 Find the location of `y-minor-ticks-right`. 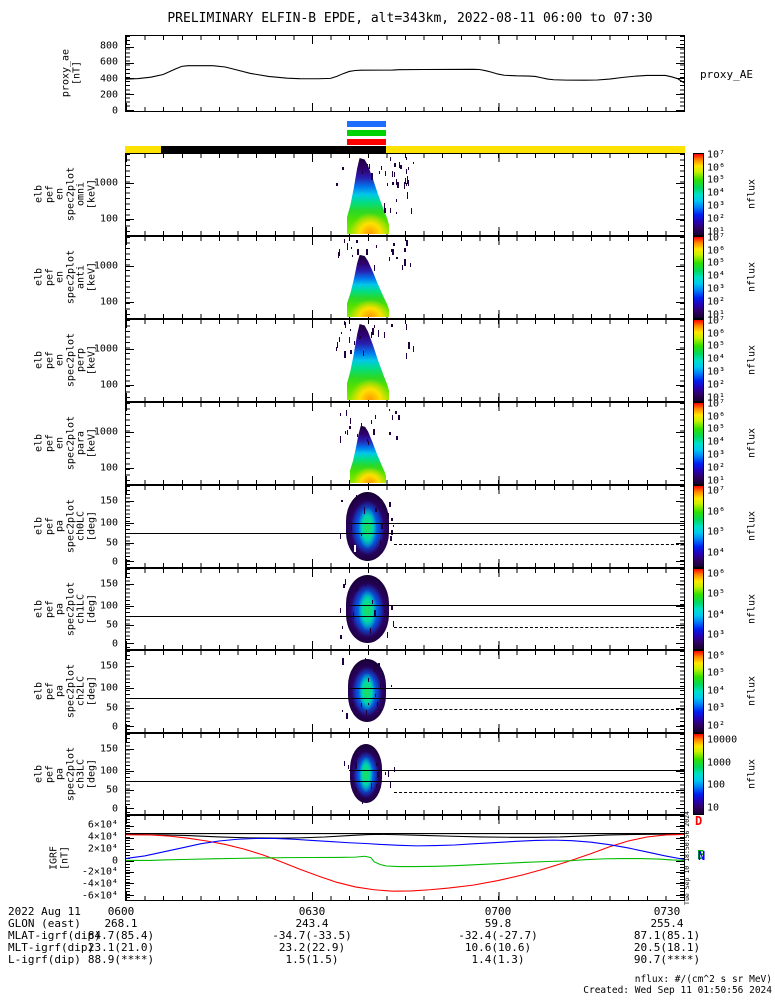

y-minor-ticks-right is located at coordinates (682, 443).